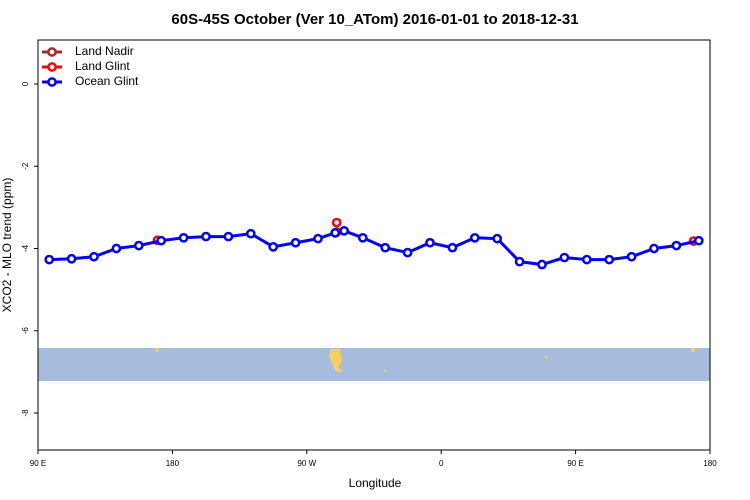 The image size is (750, 500). What do you see at coordinates (25, 83) in the screenshot?
I see `y-tick-label: 0` at bounding box center [25, 83].